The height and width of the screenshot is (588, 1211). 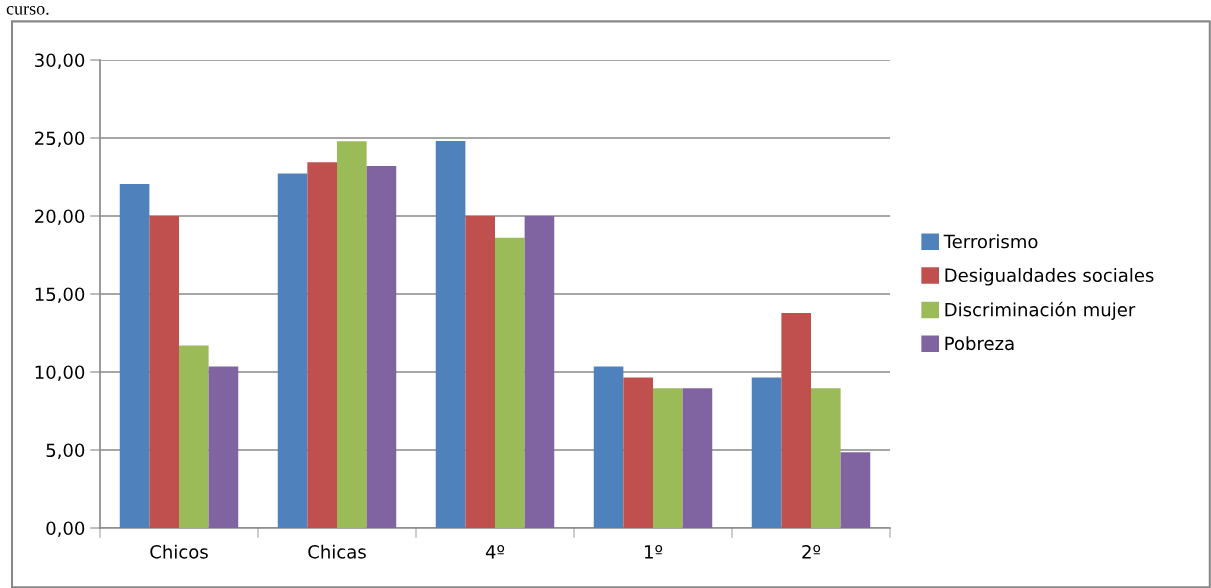 What do you see at coordinates (1049, 277) in the screenshot?
I see `legend-label: Desigualdades sociales` at bounding box center [1049, 277].